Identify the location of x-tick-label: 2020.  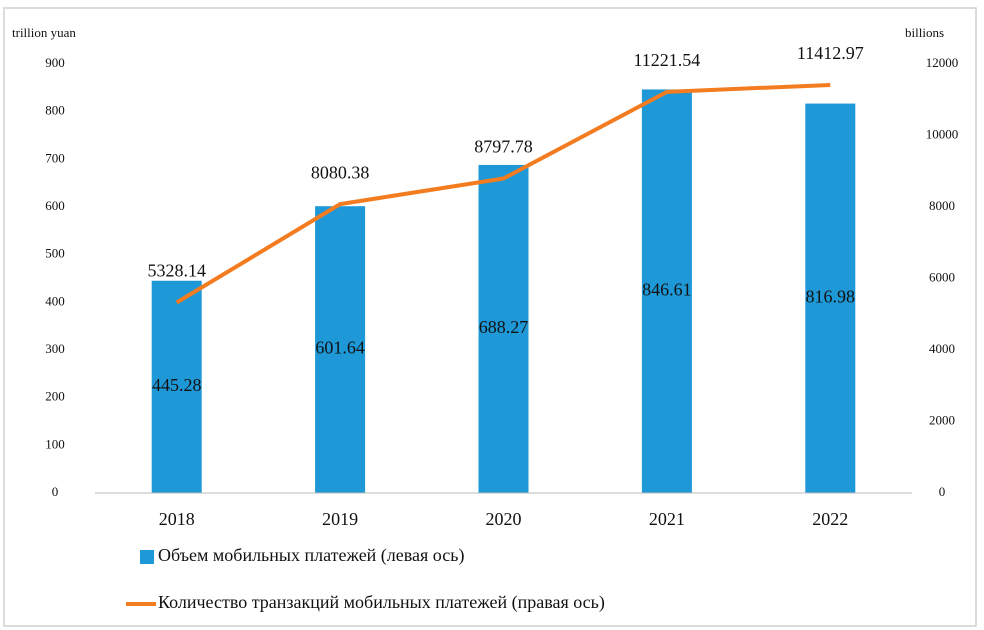
(504, 519).